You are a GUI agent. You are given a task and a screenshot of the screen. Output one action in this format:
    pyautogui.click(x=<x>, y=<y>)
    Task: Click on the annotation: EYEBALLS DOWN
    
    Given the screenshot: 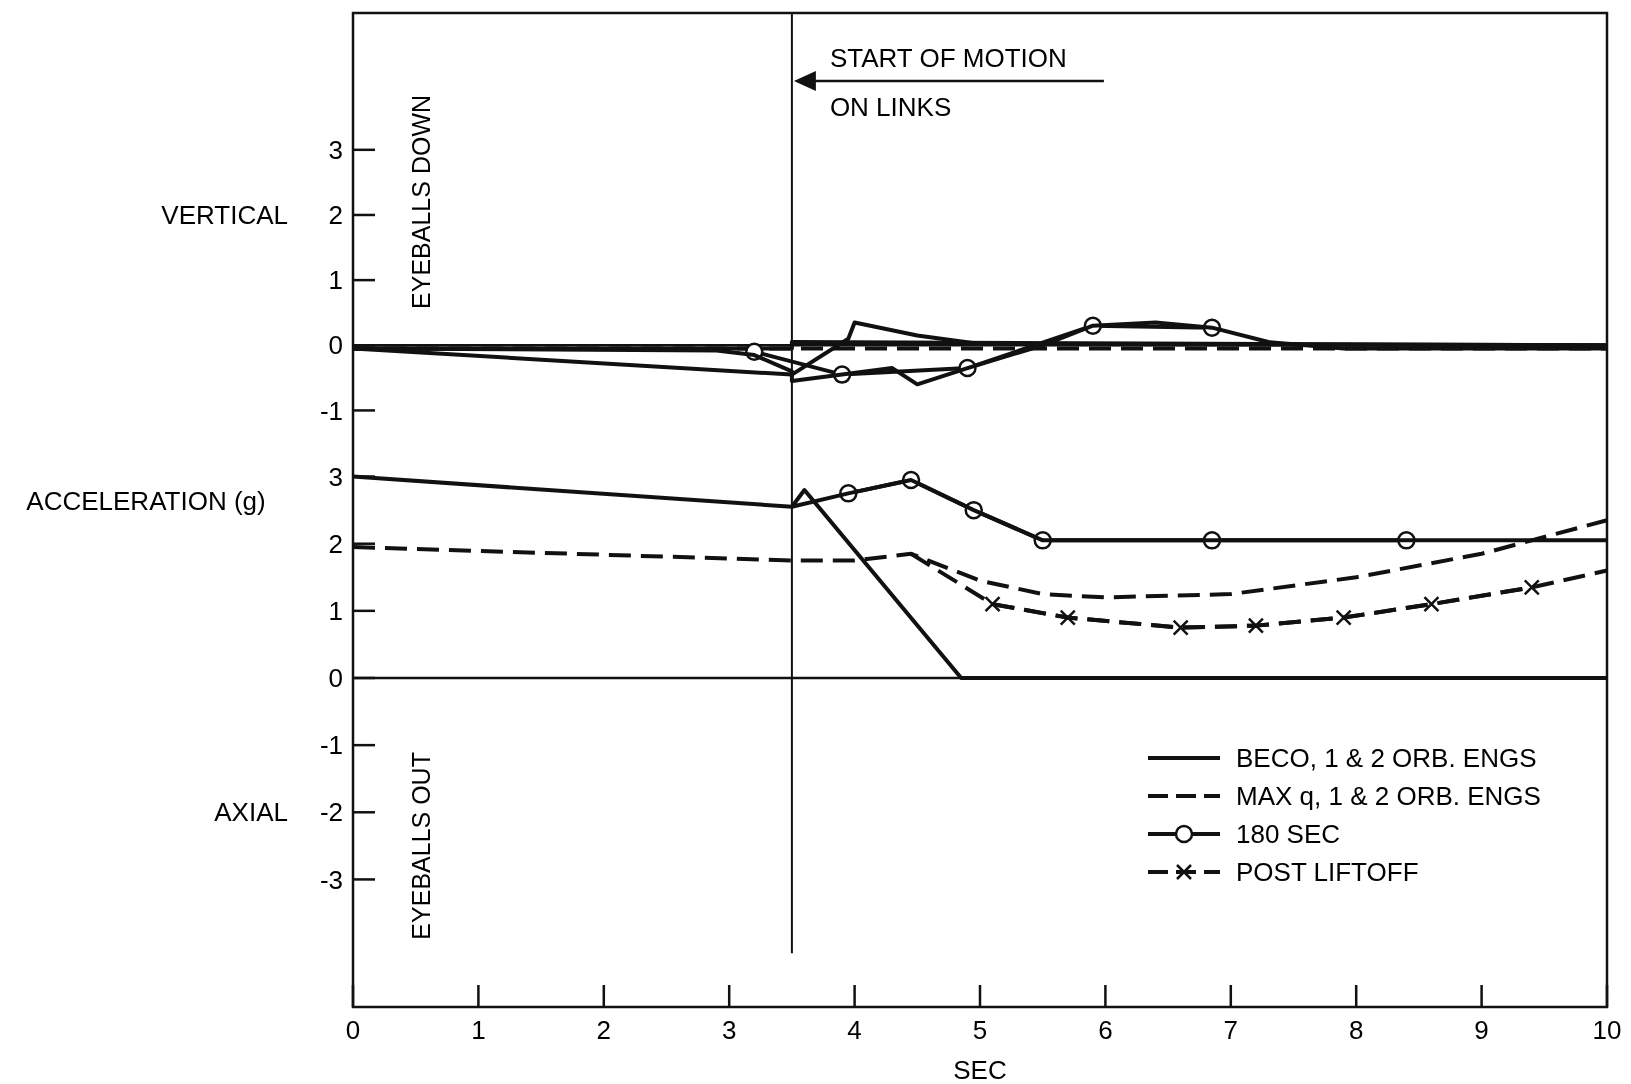 What is the action you would take?
    pyautogui.click(x=421, y=201)
    